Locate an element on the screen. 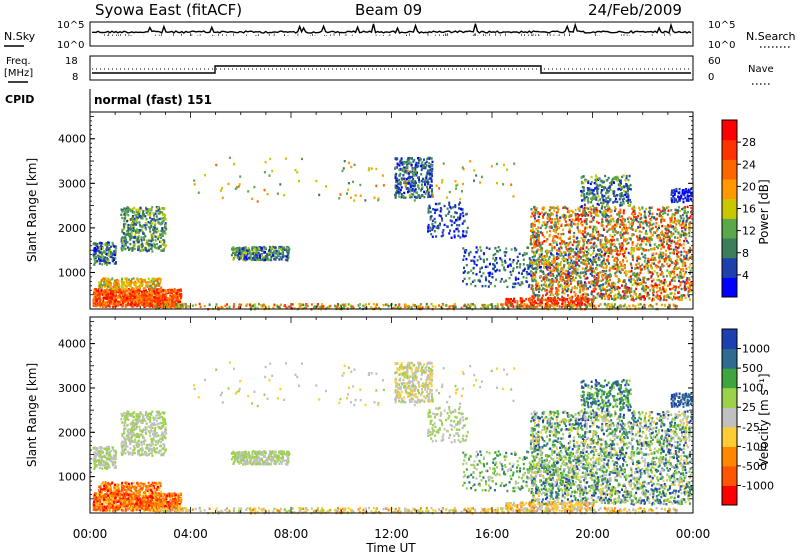 This screenshot has width=800, height=554. nsky-tick-top: 10^5 is located at coordinates (70, 25).